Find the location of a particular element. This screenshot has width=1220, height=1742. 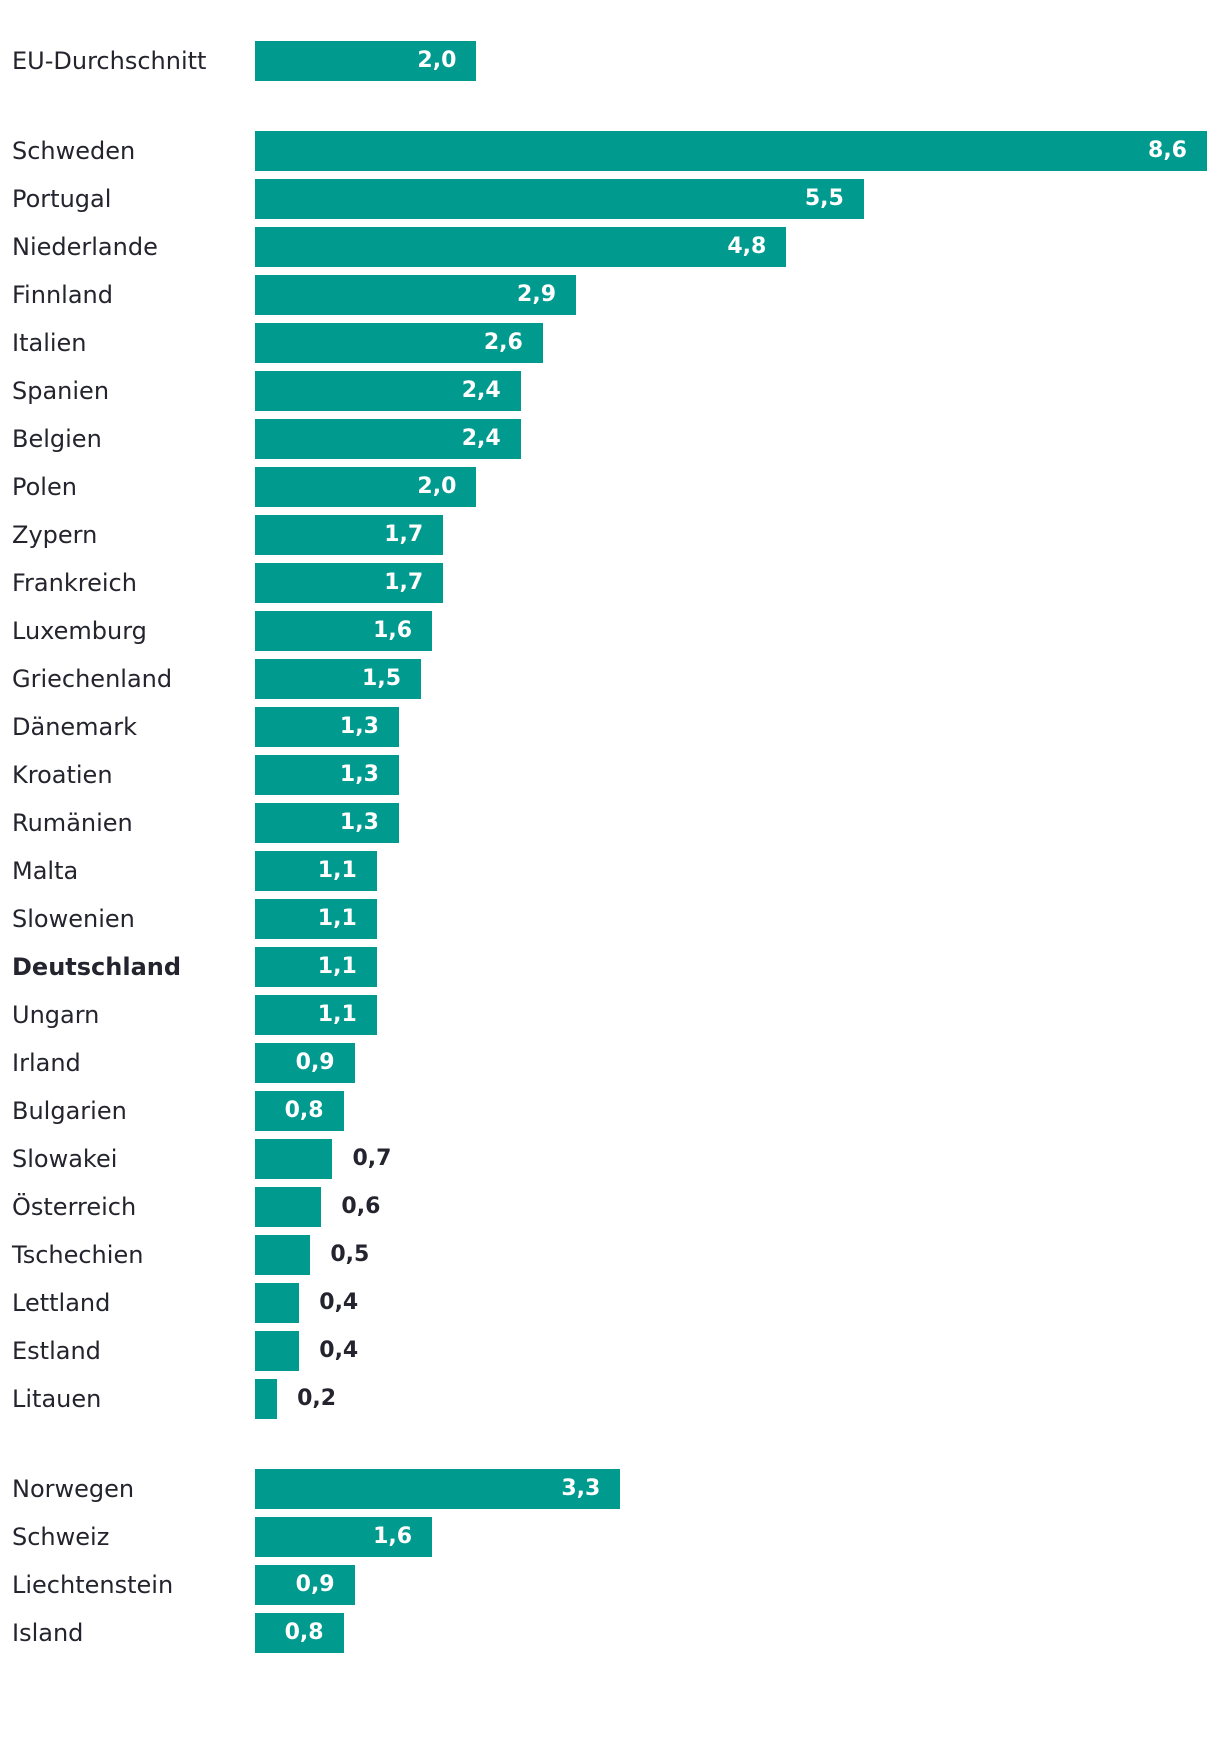

value-label: 5,5 is located at coordinates (824, 198).